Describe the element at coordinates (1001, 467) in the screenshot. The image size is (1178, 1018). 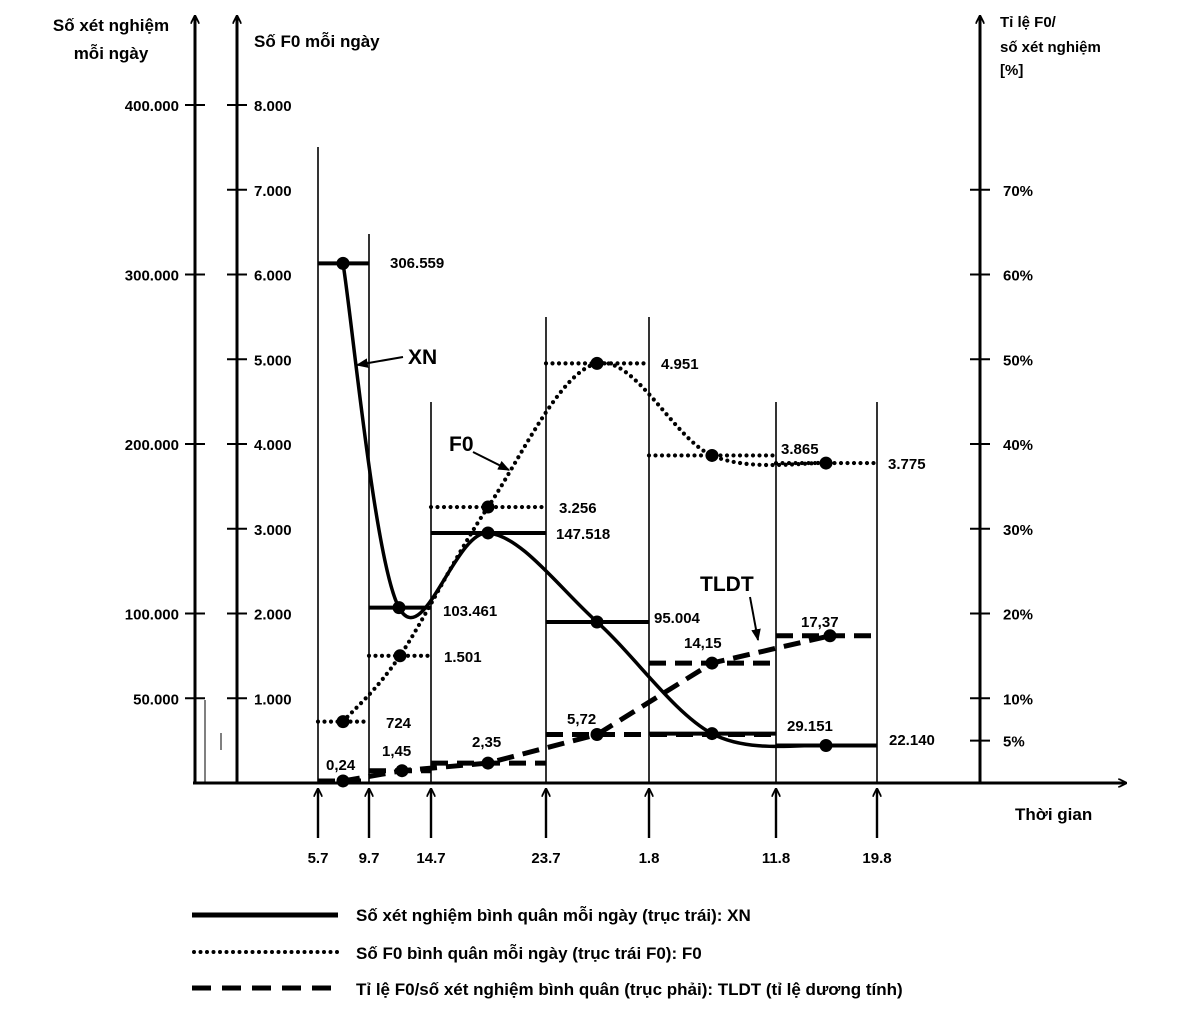
I see `rate-axis-ticks: 5% 10% 20% 30% 40% 50% 60% 70%` at that location.